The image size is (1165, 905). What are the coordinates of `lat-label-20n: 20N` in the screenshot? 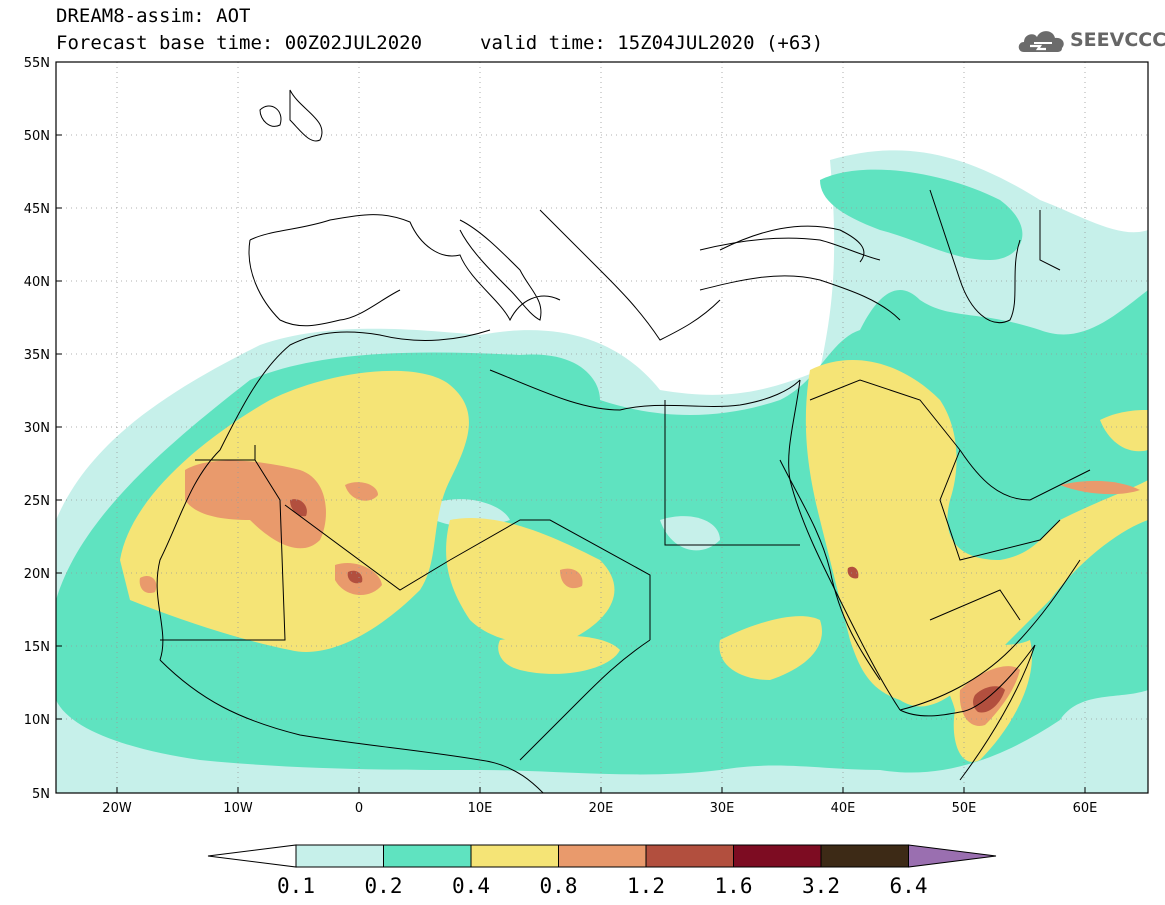 It's located at (37, 574).